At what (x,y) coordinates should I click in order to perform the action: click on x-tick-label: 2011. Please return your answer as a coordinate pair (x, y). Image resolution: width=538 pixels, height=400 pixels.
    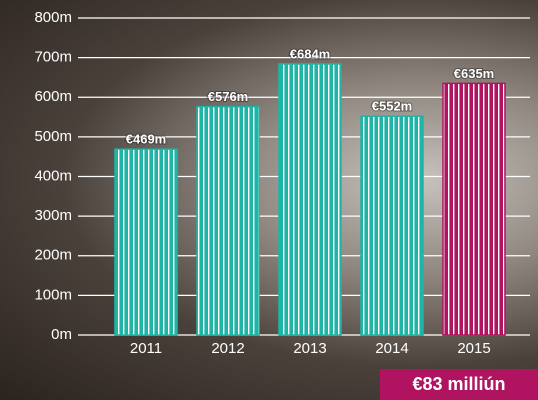
    Looking at the image, I should click on (146, 348).